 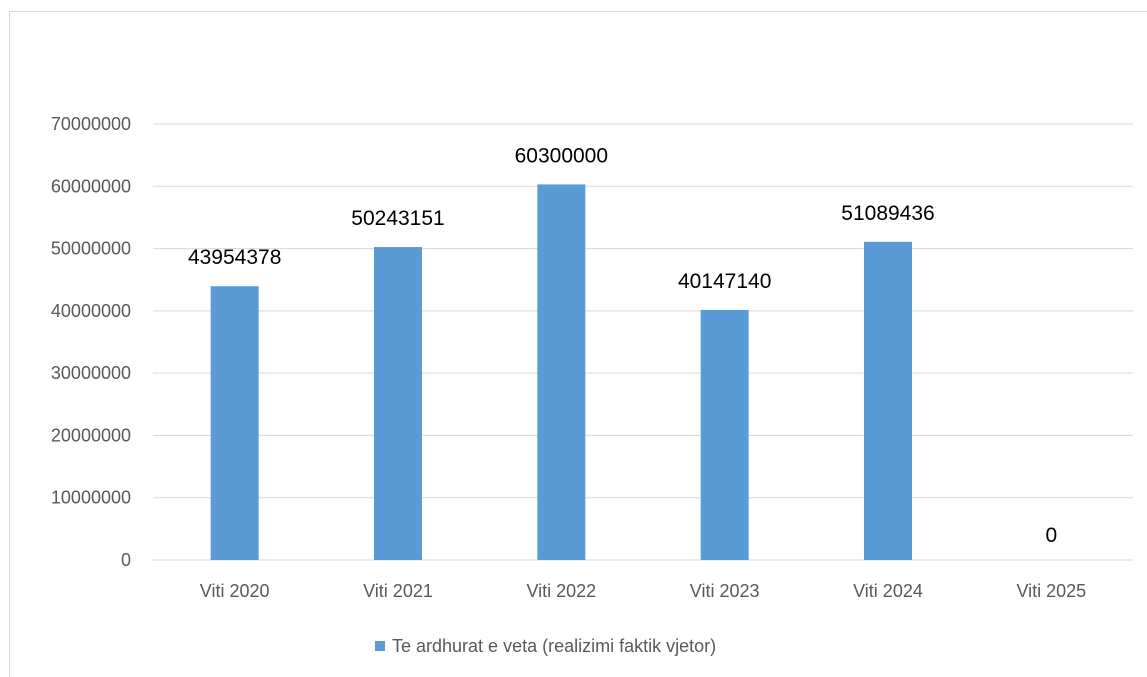 What do you see at coordinates (725, 591) in the screenshot?
I see `x-tick-label: Viti 2023` at bounding box center [725, 591].